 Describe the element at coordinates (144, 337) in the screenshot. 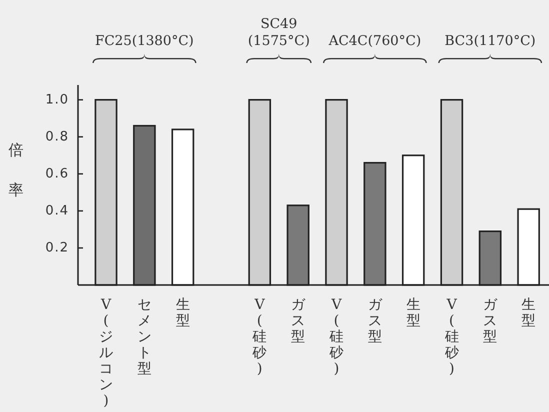

I see `x-tick-label: セメント型` at that location.